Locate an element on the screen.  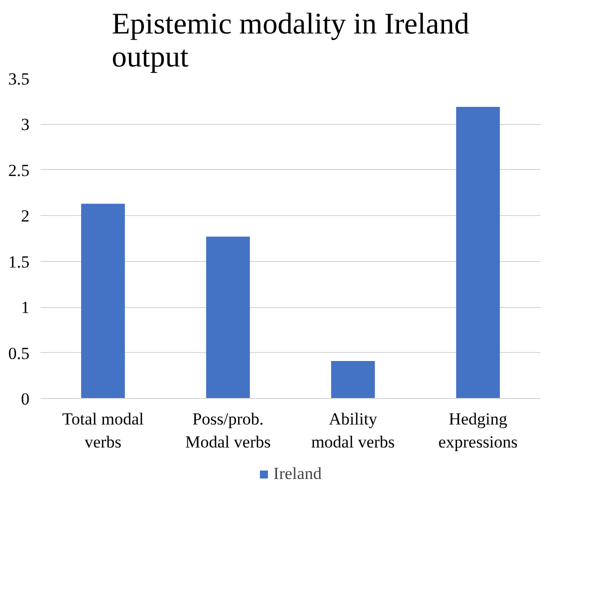
y-tick-label: 1 is located at coordinates (25, 308).